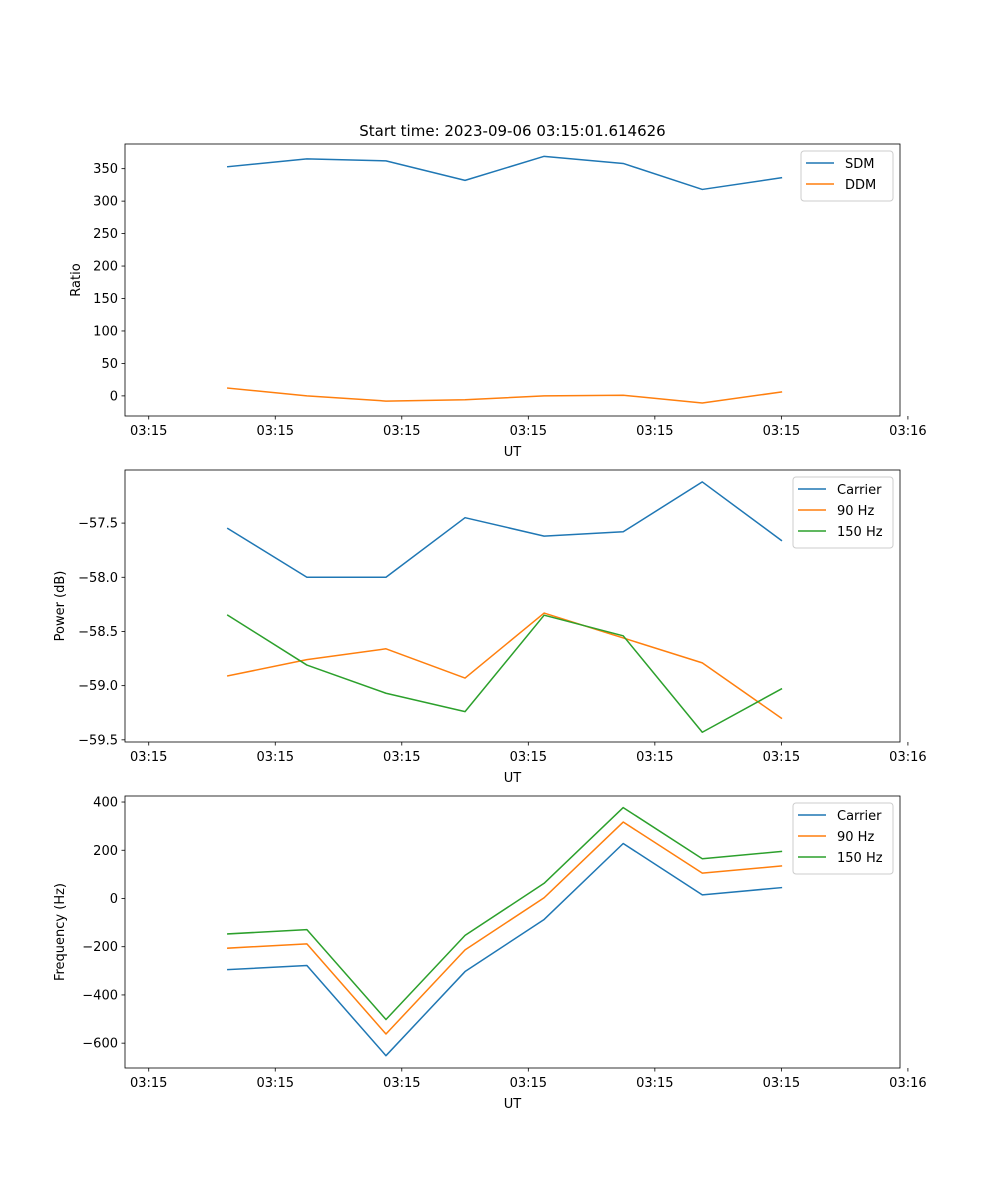  Describe the element at coordinates (105, 299) in the screenshot. I see `y-tick-label: 150` at that location.